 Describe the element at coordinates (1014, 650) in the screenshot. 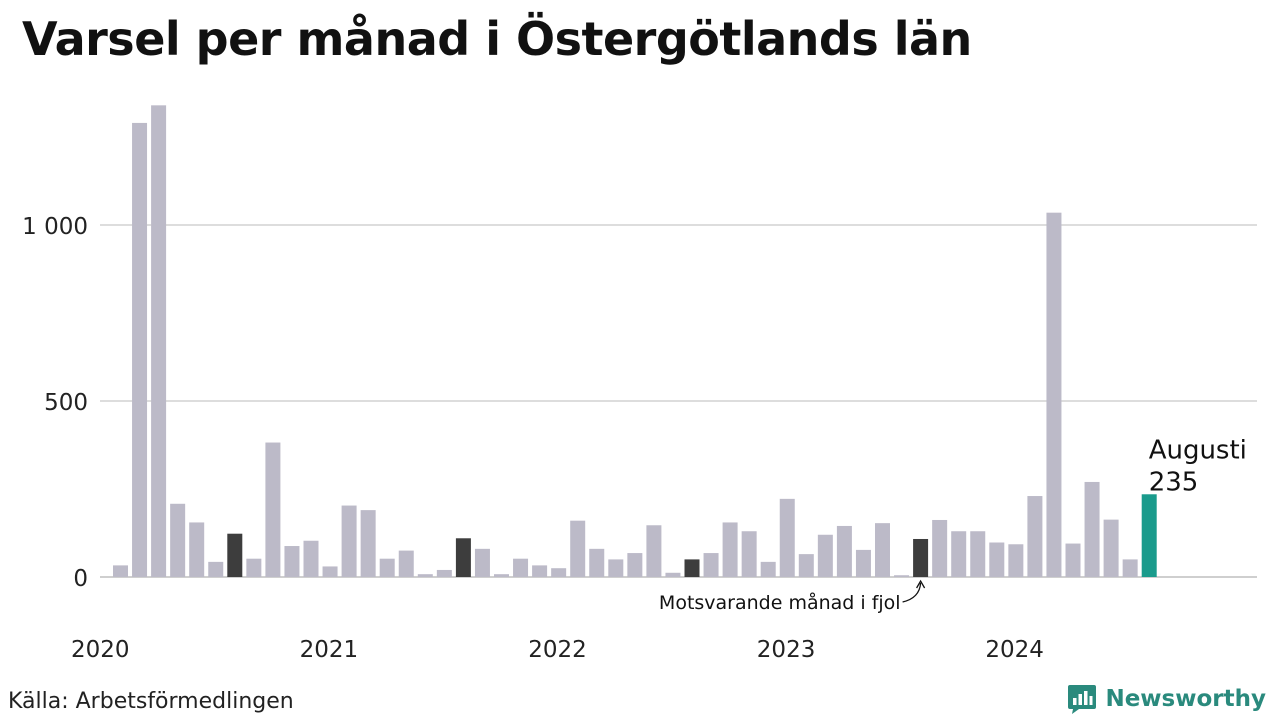

I see `x-tick-label: 2024` at that location.